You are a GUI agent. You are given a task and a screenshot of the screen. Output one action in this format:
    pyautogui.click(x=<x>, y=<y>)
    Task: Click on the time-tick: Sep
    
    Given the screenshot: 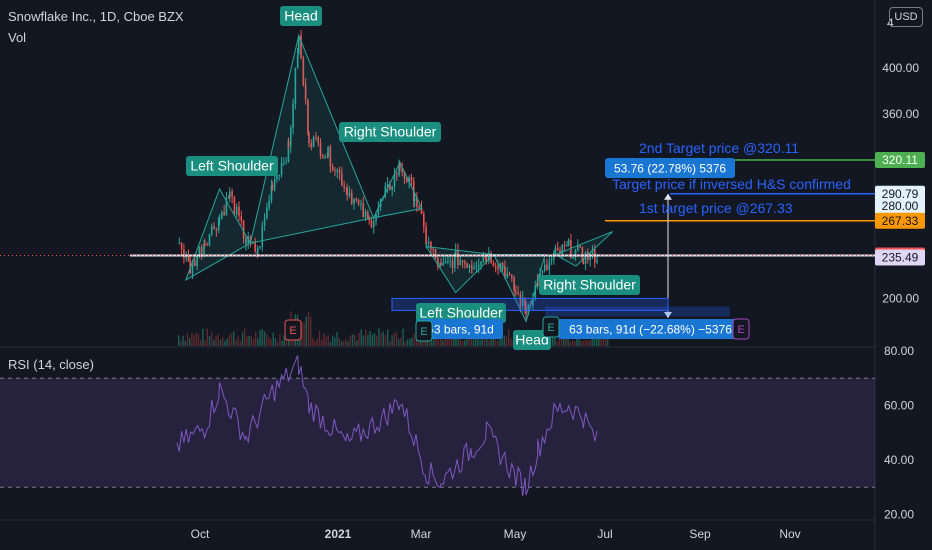 What is the action you would take?
    pyautogui.click(x=700, y=534)
    